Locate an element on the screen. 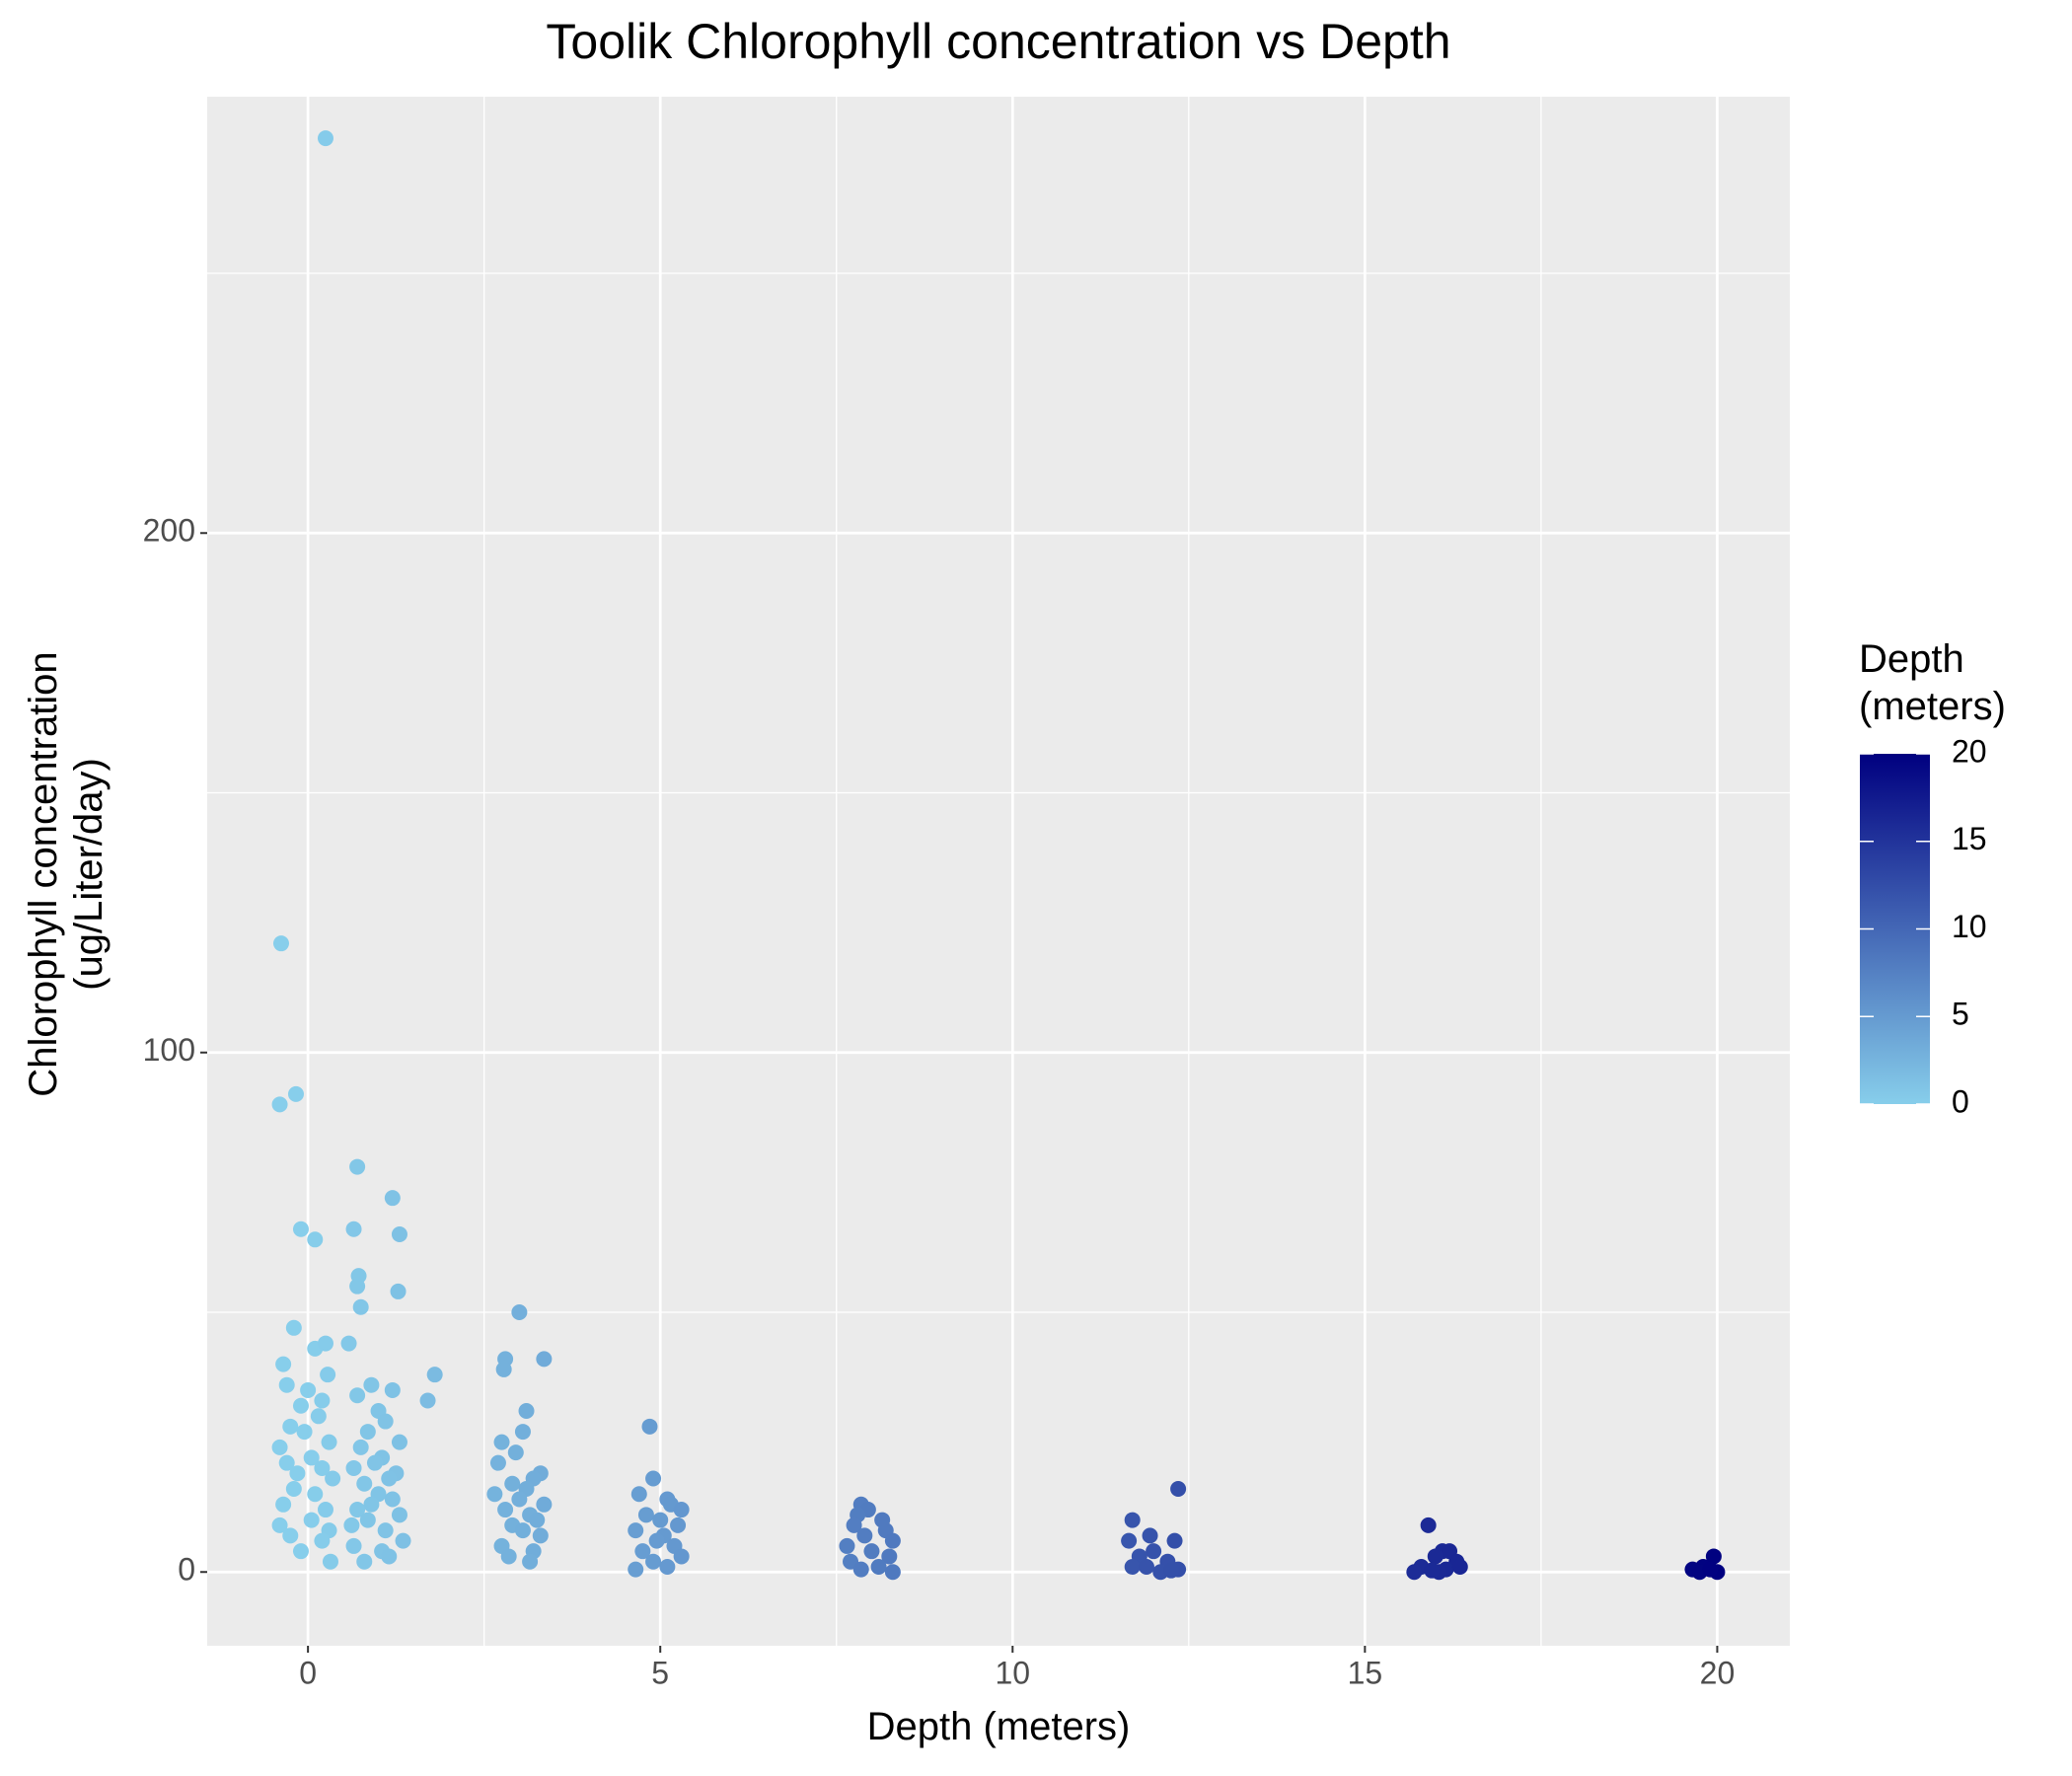 The image size is (2072, 1776). x-tick-label: 20 is located at coordinates (1718, 1673).